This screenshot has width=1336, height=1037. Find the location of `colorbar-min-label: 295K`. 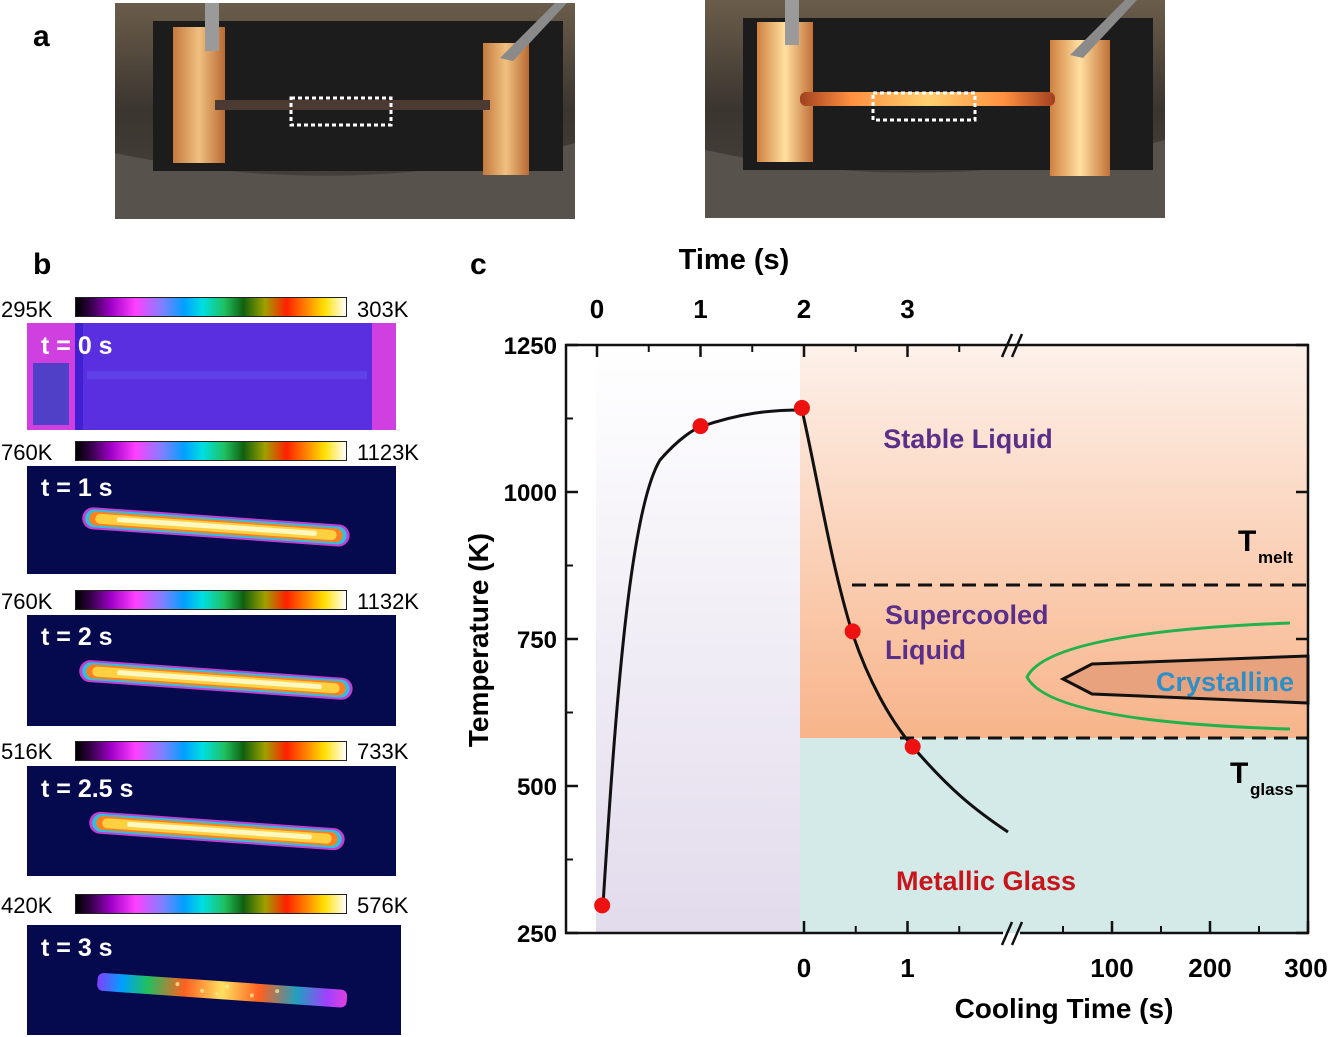

colorbar-min-label: 295K is located at coordinates (27, 309).